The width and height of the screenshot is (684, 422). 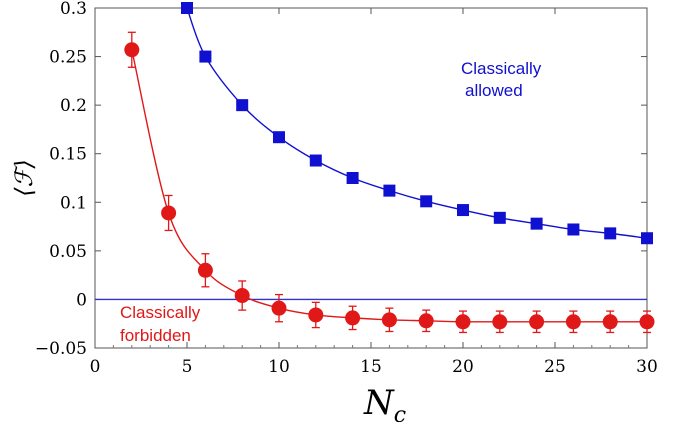 What do you see at coordinates (24, 178) in the screenshot?
I see `y-axis-title: ⟨ℱ⟩` at bounding box center [24, 178].